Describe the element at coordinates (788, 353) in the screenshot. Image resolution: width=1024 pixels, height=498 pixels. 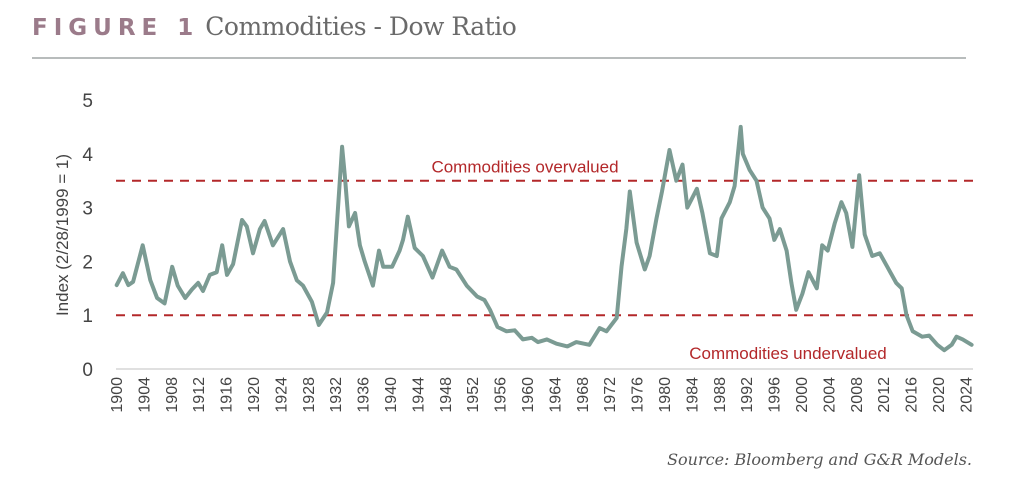
I see `annotation-undervalued: Commodities undervalued` at that location.